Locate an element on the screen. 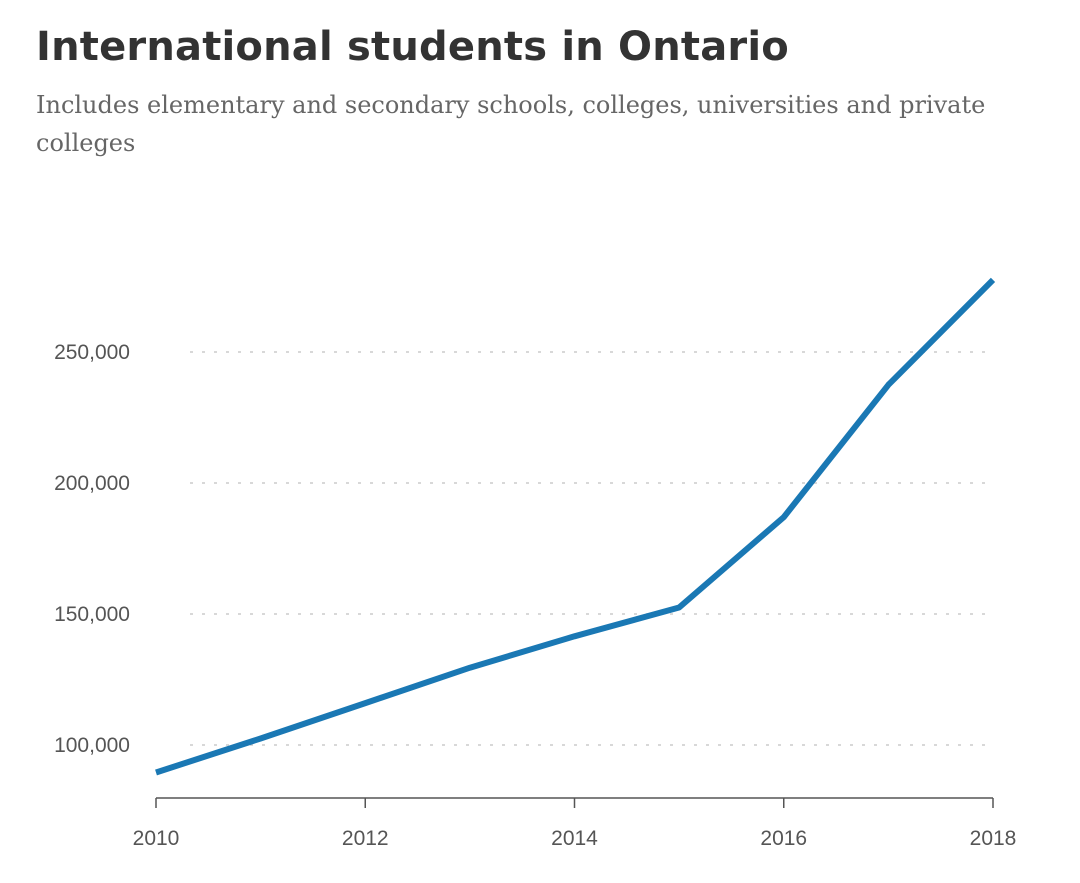 The width and height of the screenshot is (1080, 883). x-tick-label-2010: 2010 is located at coordinates (156, 838).